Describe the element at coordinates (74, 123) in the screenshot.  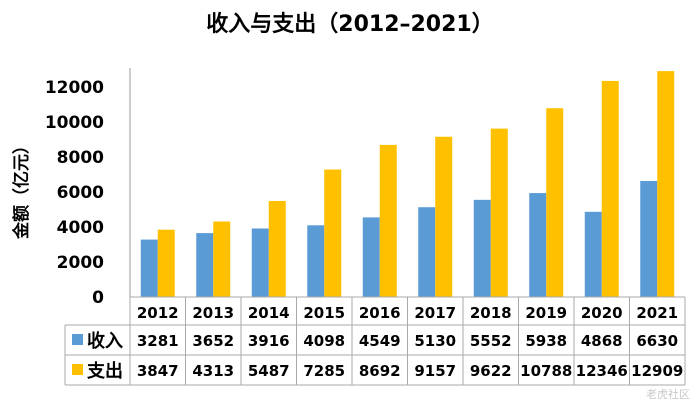
I see `y-tick-label: 10000` at that location.